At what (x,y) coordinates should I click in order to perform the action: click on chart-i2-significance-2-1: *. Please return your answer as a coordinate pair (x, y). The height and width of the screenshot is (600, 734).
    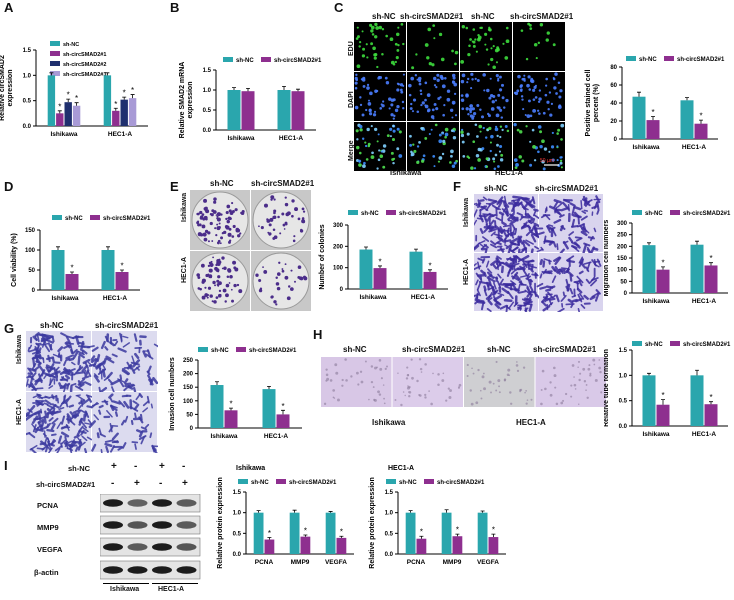
    Looking at the image, I should click on (493, 530).